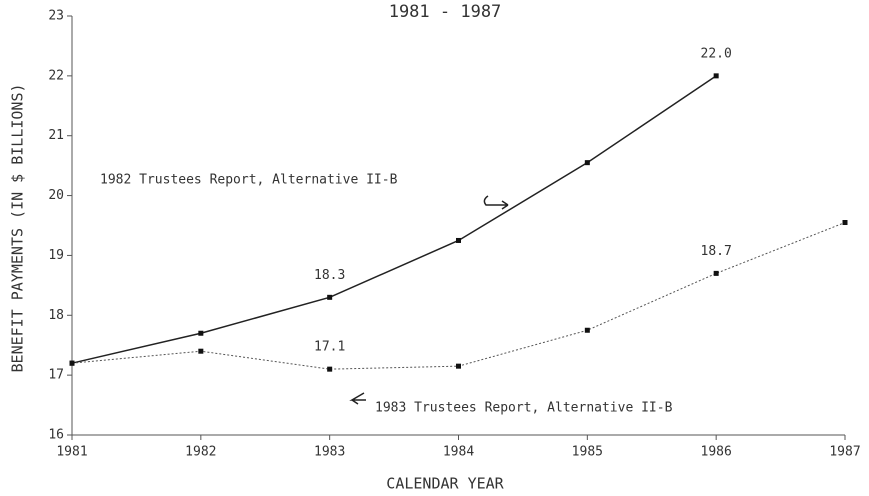 This screenshot has width=869, height=496. I want to click on data-label: 17.1, so click(329, 347).